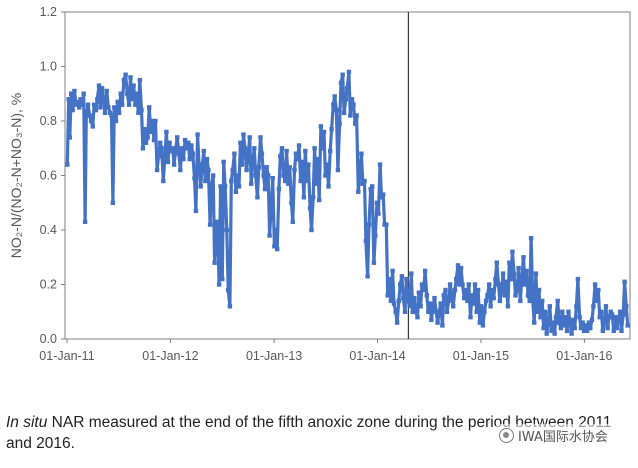 This screenshot has width=638, height=468. Describe the element at coordinates (16, 176) in the screenshot. I see `y-axis-label: NO₂-N/(NO₂-N+NO₃-N), %` at that location.